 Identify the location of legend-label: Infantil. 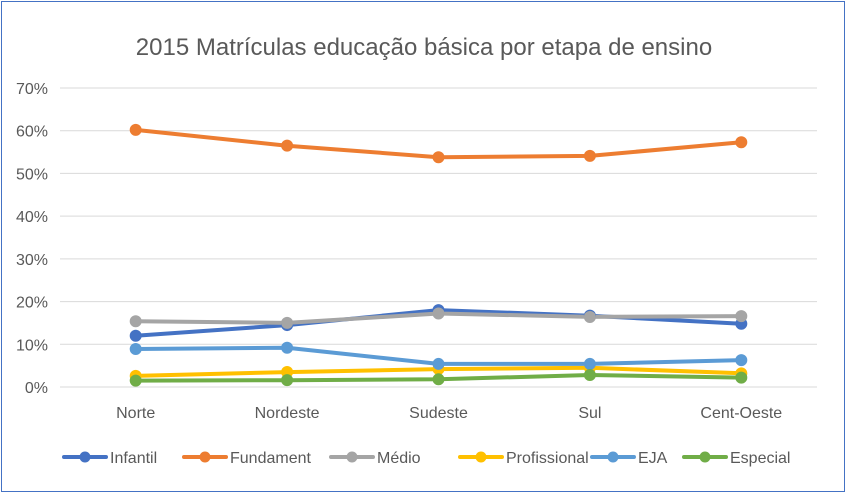
(133, 458).